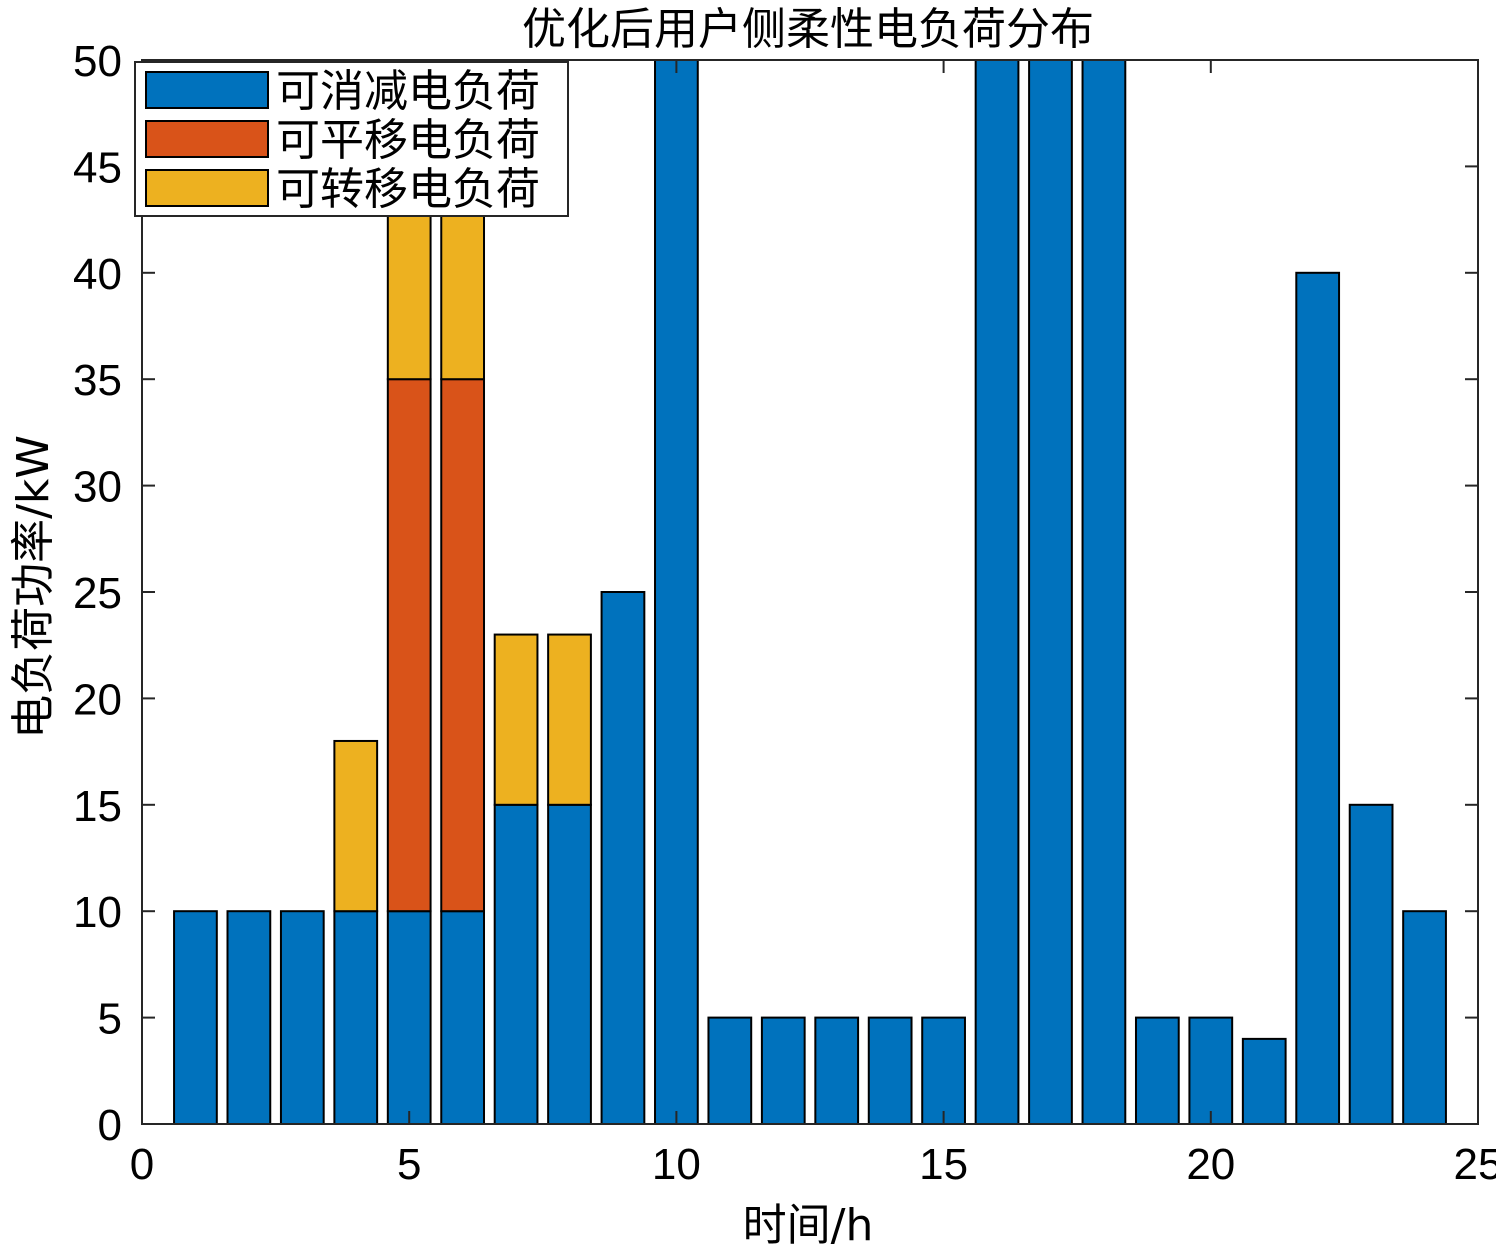  Describe the element at coordinates (408, 91) in the screenshot. I see `legend-label-0: 可消减电负荷` at that location.